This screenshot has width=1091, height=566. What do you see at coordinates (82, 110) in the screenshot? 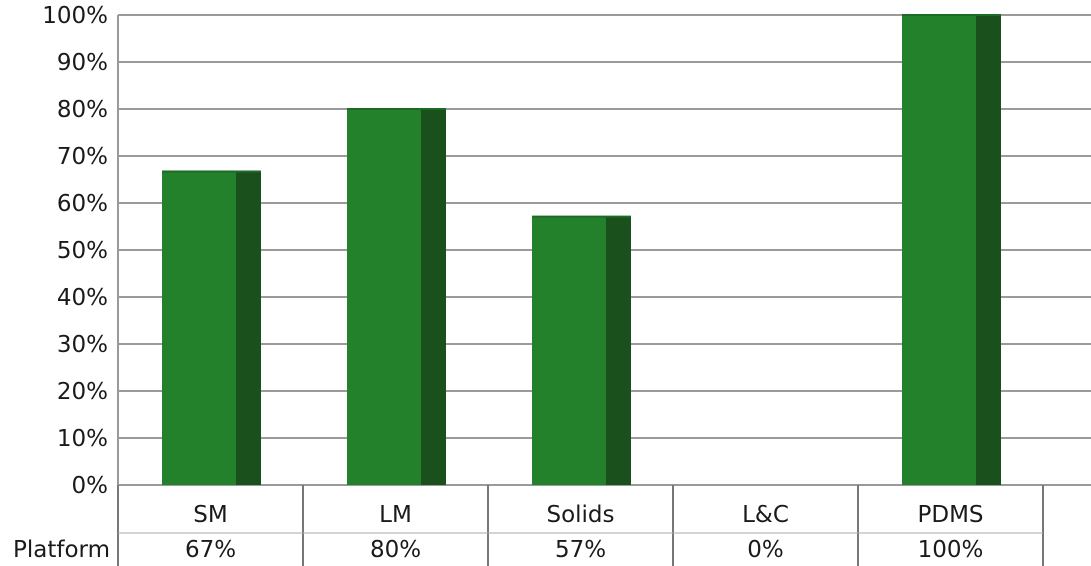
I see `y-tick-label: 80%` at bounding box center [82, 110].